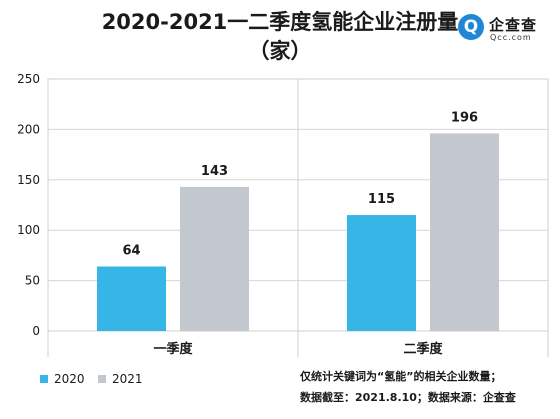  Describe the element at coordinates (511, 37) in the screenshot. I see `qcc-logo-domain: Qcc.com` at that location.